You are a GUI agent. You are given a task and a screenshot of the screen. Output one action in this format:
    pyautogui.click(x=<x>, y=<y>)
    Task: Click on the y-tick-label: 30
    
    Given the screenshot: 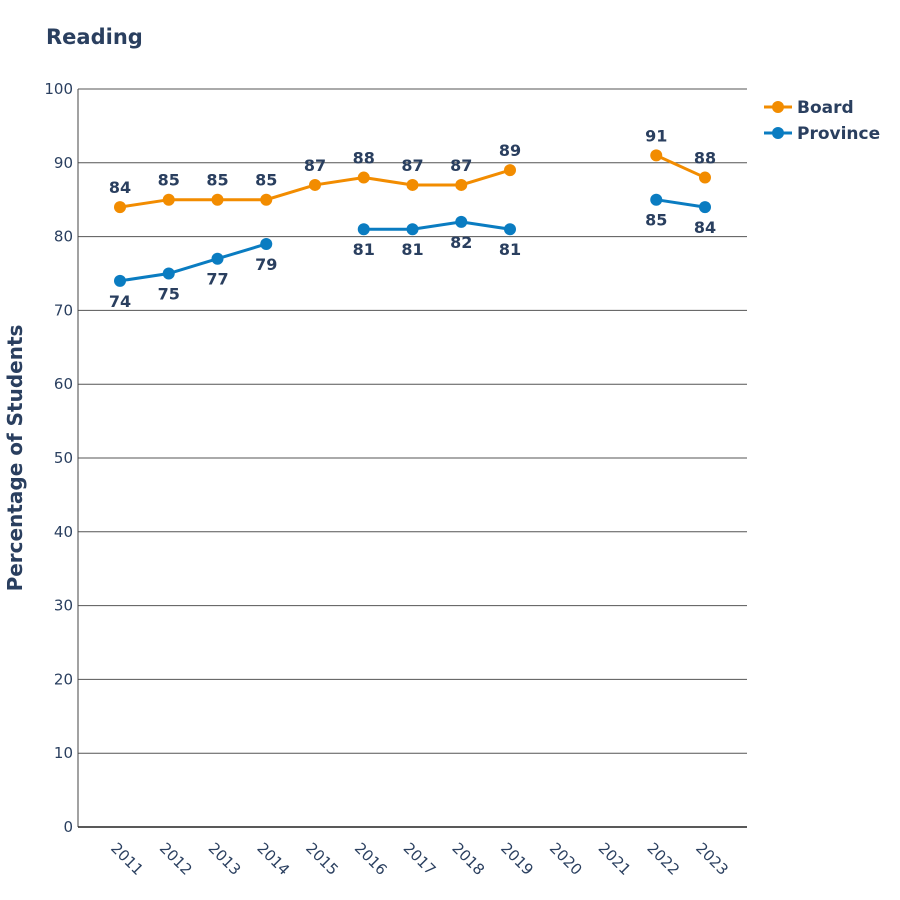 What is the action you would take?
    pyautogui.click(x=63, y=606)
    